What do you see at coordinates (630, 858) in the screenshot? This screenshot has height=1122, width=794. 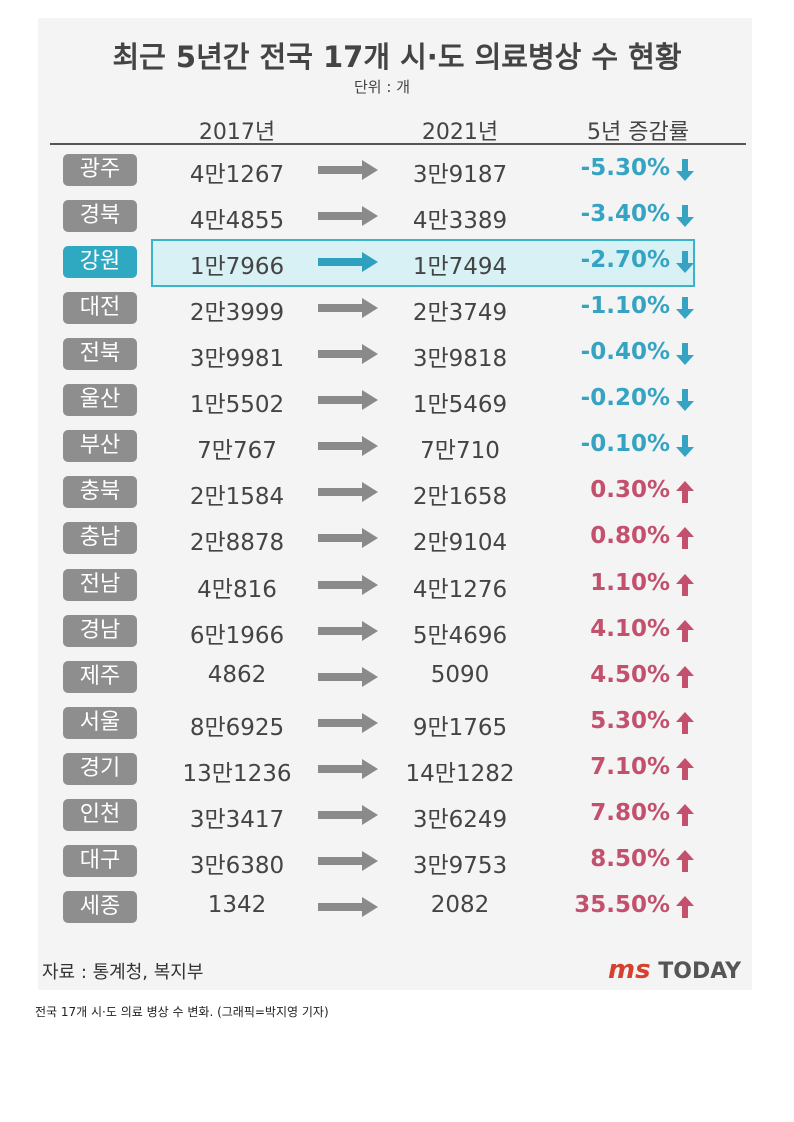 I see `change-rate: 8.50%` at bounding box center [630, 858].